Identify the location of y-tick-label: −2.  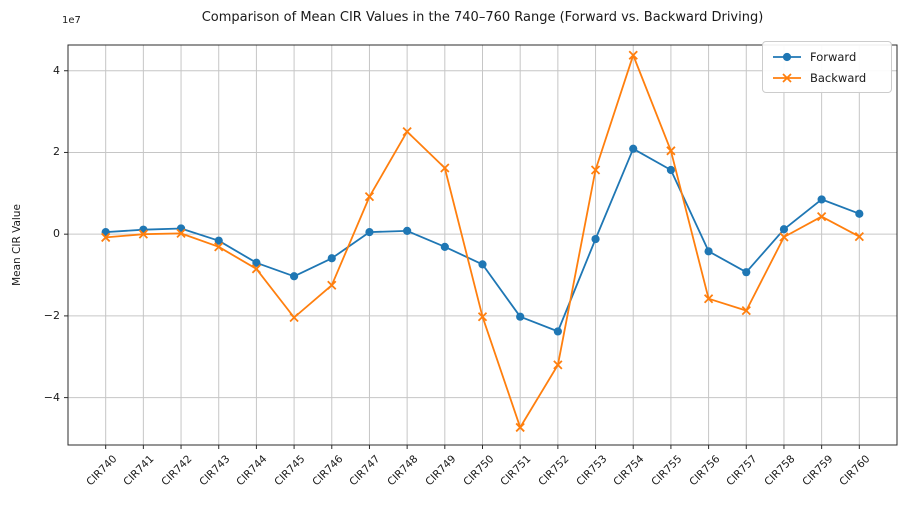
(51, 315).